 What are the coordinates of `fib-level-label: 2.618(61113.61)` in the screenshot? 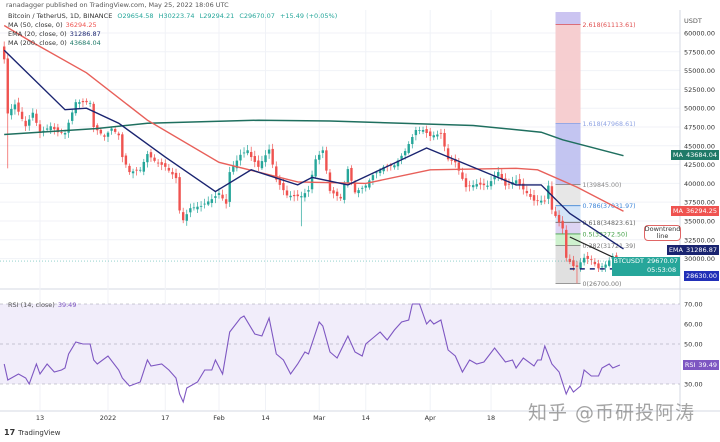 It's located at (609, 25).